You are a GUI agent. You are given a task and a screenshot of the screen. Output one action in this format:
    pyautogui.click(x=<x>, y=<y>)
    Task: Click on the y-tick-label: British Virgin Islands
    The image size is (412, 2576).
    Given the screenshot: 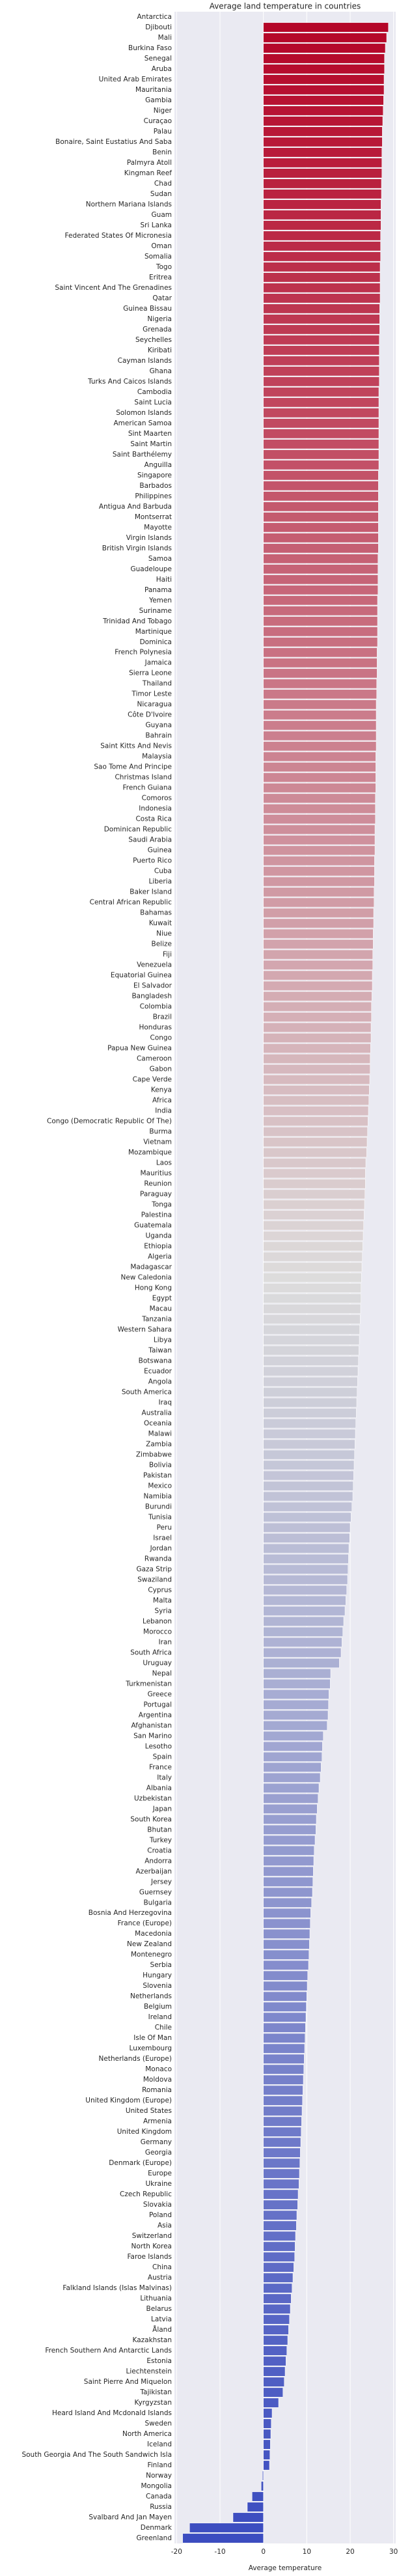 What is the action you would take?
    pyautogui.click(x=137, y=548)
    